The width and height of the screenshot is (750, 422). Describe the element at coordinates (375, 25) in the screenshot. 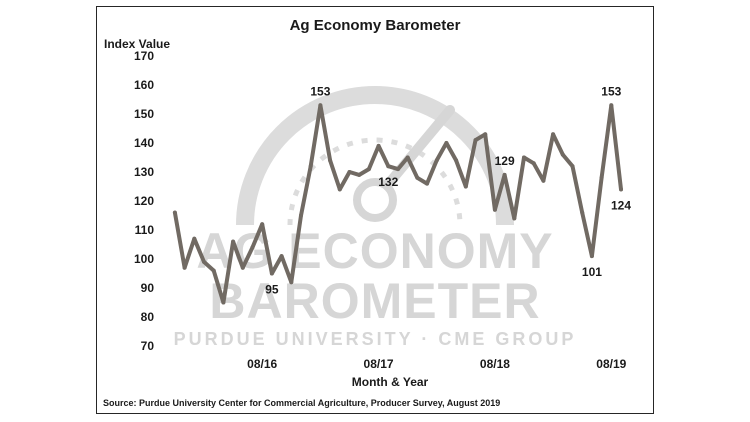

I see `chart-title: Ag Economy Barometer` at that location.